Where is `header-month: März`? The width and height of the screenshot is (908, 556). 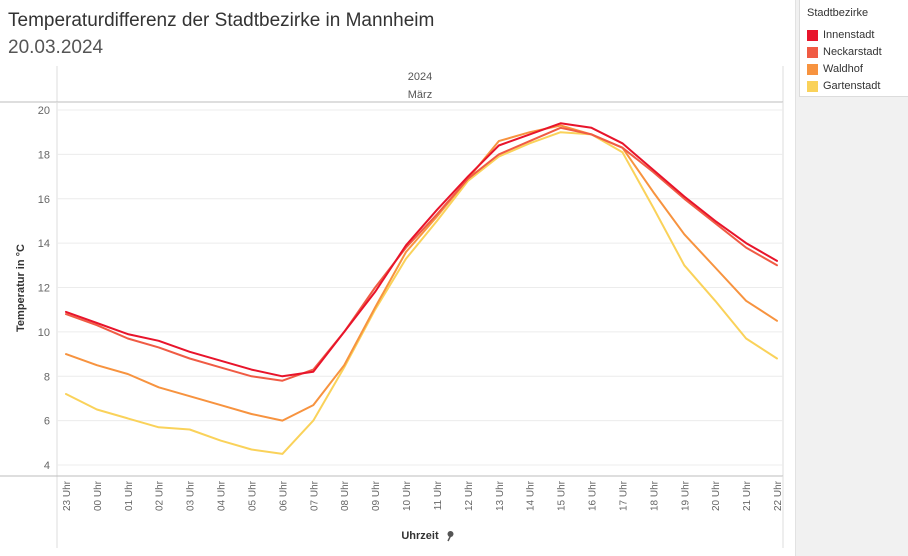 header-month: März is located at coordinates (420, 95).